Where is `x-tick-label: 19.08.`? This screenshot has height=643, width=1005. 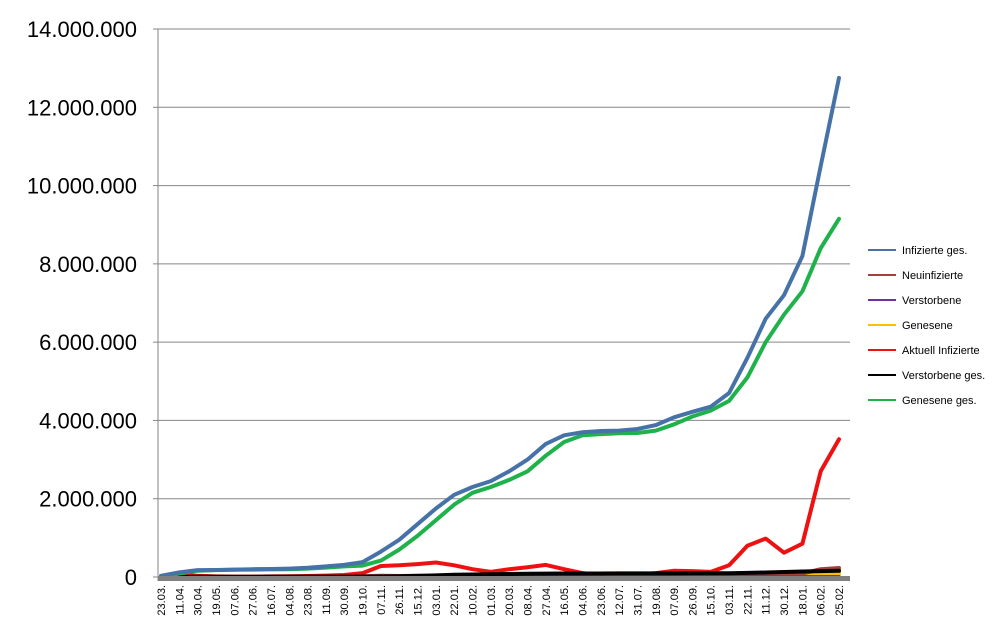
x-tick-label: 19.08. is located at coordinates (657, 600).